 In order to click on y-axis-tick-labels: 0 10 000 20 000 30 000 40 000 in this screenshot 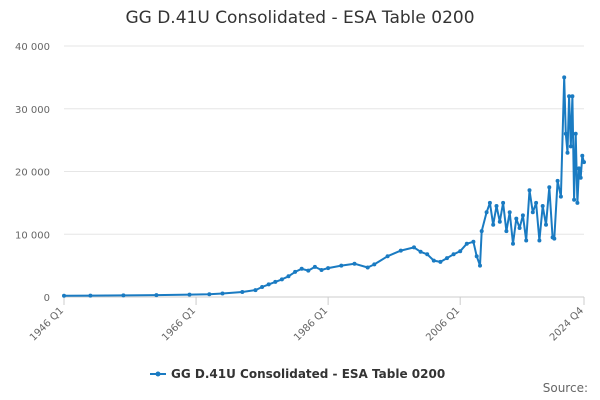, I will do `click(32, 173)`.